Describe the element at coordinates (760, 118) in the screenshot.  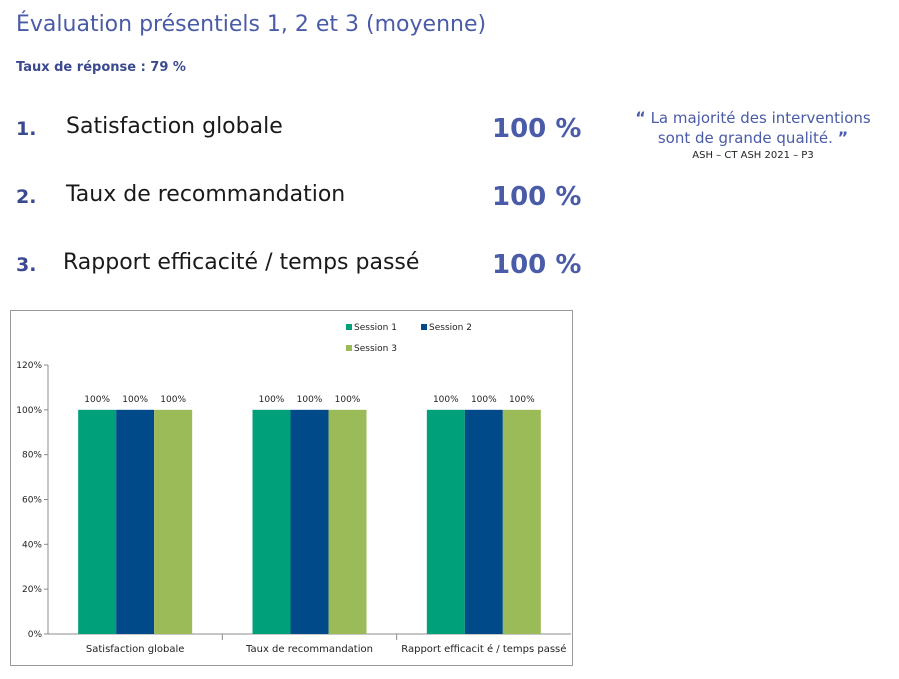
I see `quote-text-line1: La majorité des interventions` at that location.